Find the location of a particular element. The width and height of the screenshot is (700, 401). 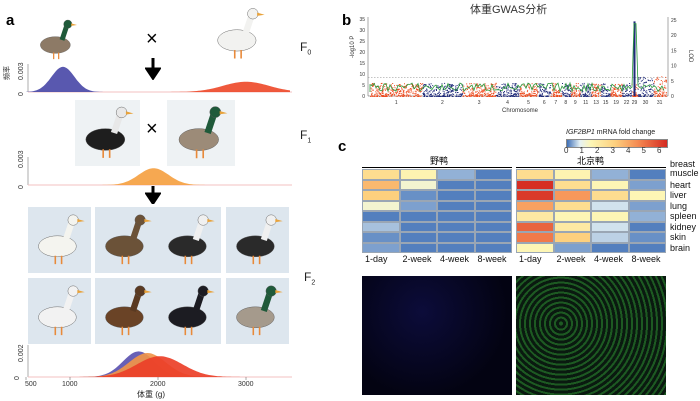

microscopy-wild is located at coordinates (437, 335).